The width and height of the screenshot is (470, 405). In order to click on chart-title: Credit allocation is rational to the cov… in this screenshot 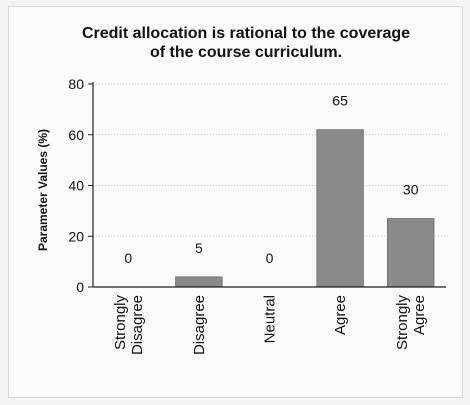, I will do `click(246, 43)`.